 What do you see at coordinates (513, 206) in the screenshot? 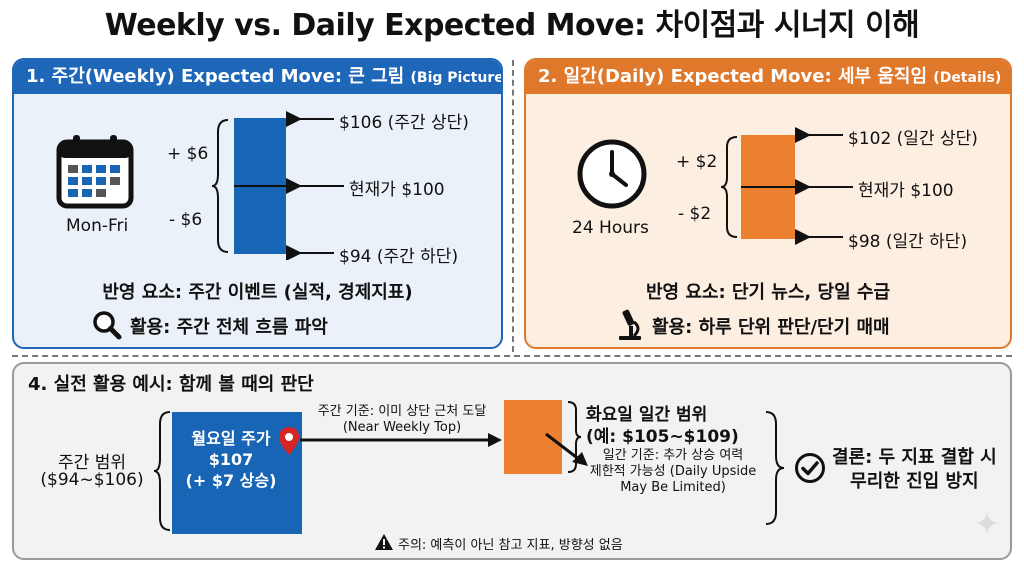
I see `vertical-divider` at bounding box center [513, 206].